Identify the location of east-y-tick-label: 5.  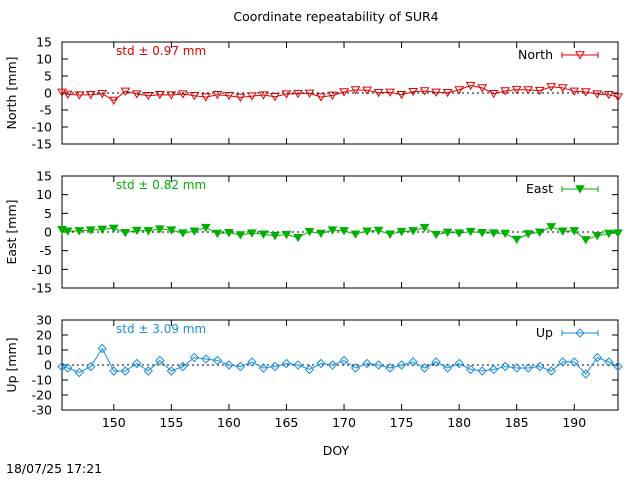
(48, 213).